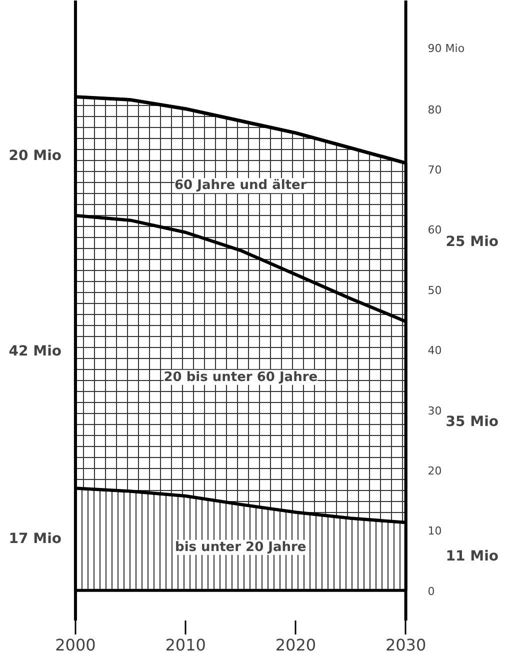  Describe the element at coordinates (435, 290) in the screenshot. I see `y-tick-label: 50` at that location.